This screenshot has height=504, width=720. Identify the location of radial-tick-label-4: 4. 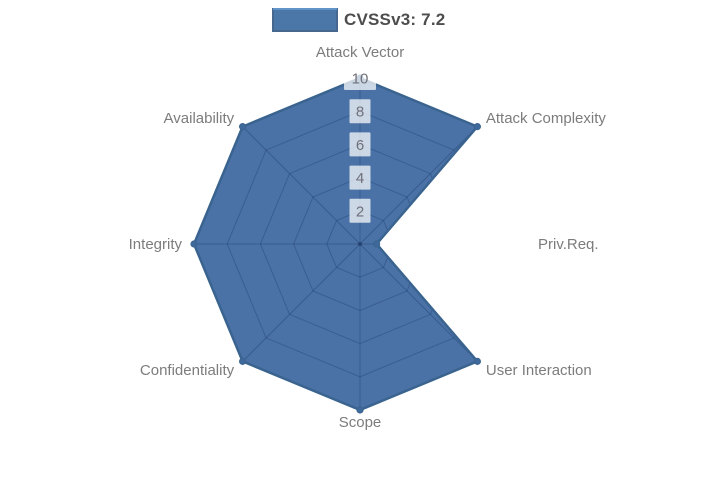
(360, 178).